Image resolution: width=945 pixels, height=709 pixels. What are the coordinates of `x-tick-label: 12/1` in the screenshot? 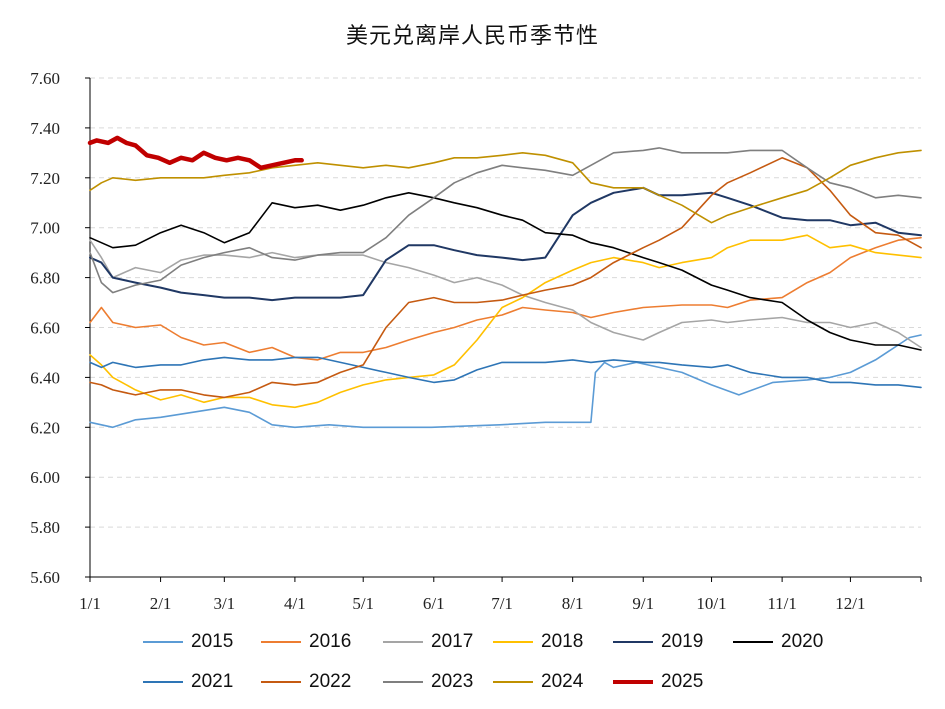 It's located at (850, 603).